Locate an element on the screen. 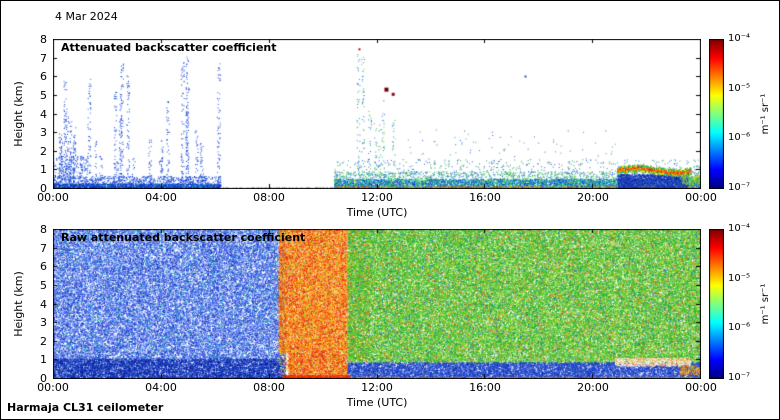 This screenshot has height=420, width=780. x-axis-label-attenuated: Time (UTC) is located at coordinates (377, 212).